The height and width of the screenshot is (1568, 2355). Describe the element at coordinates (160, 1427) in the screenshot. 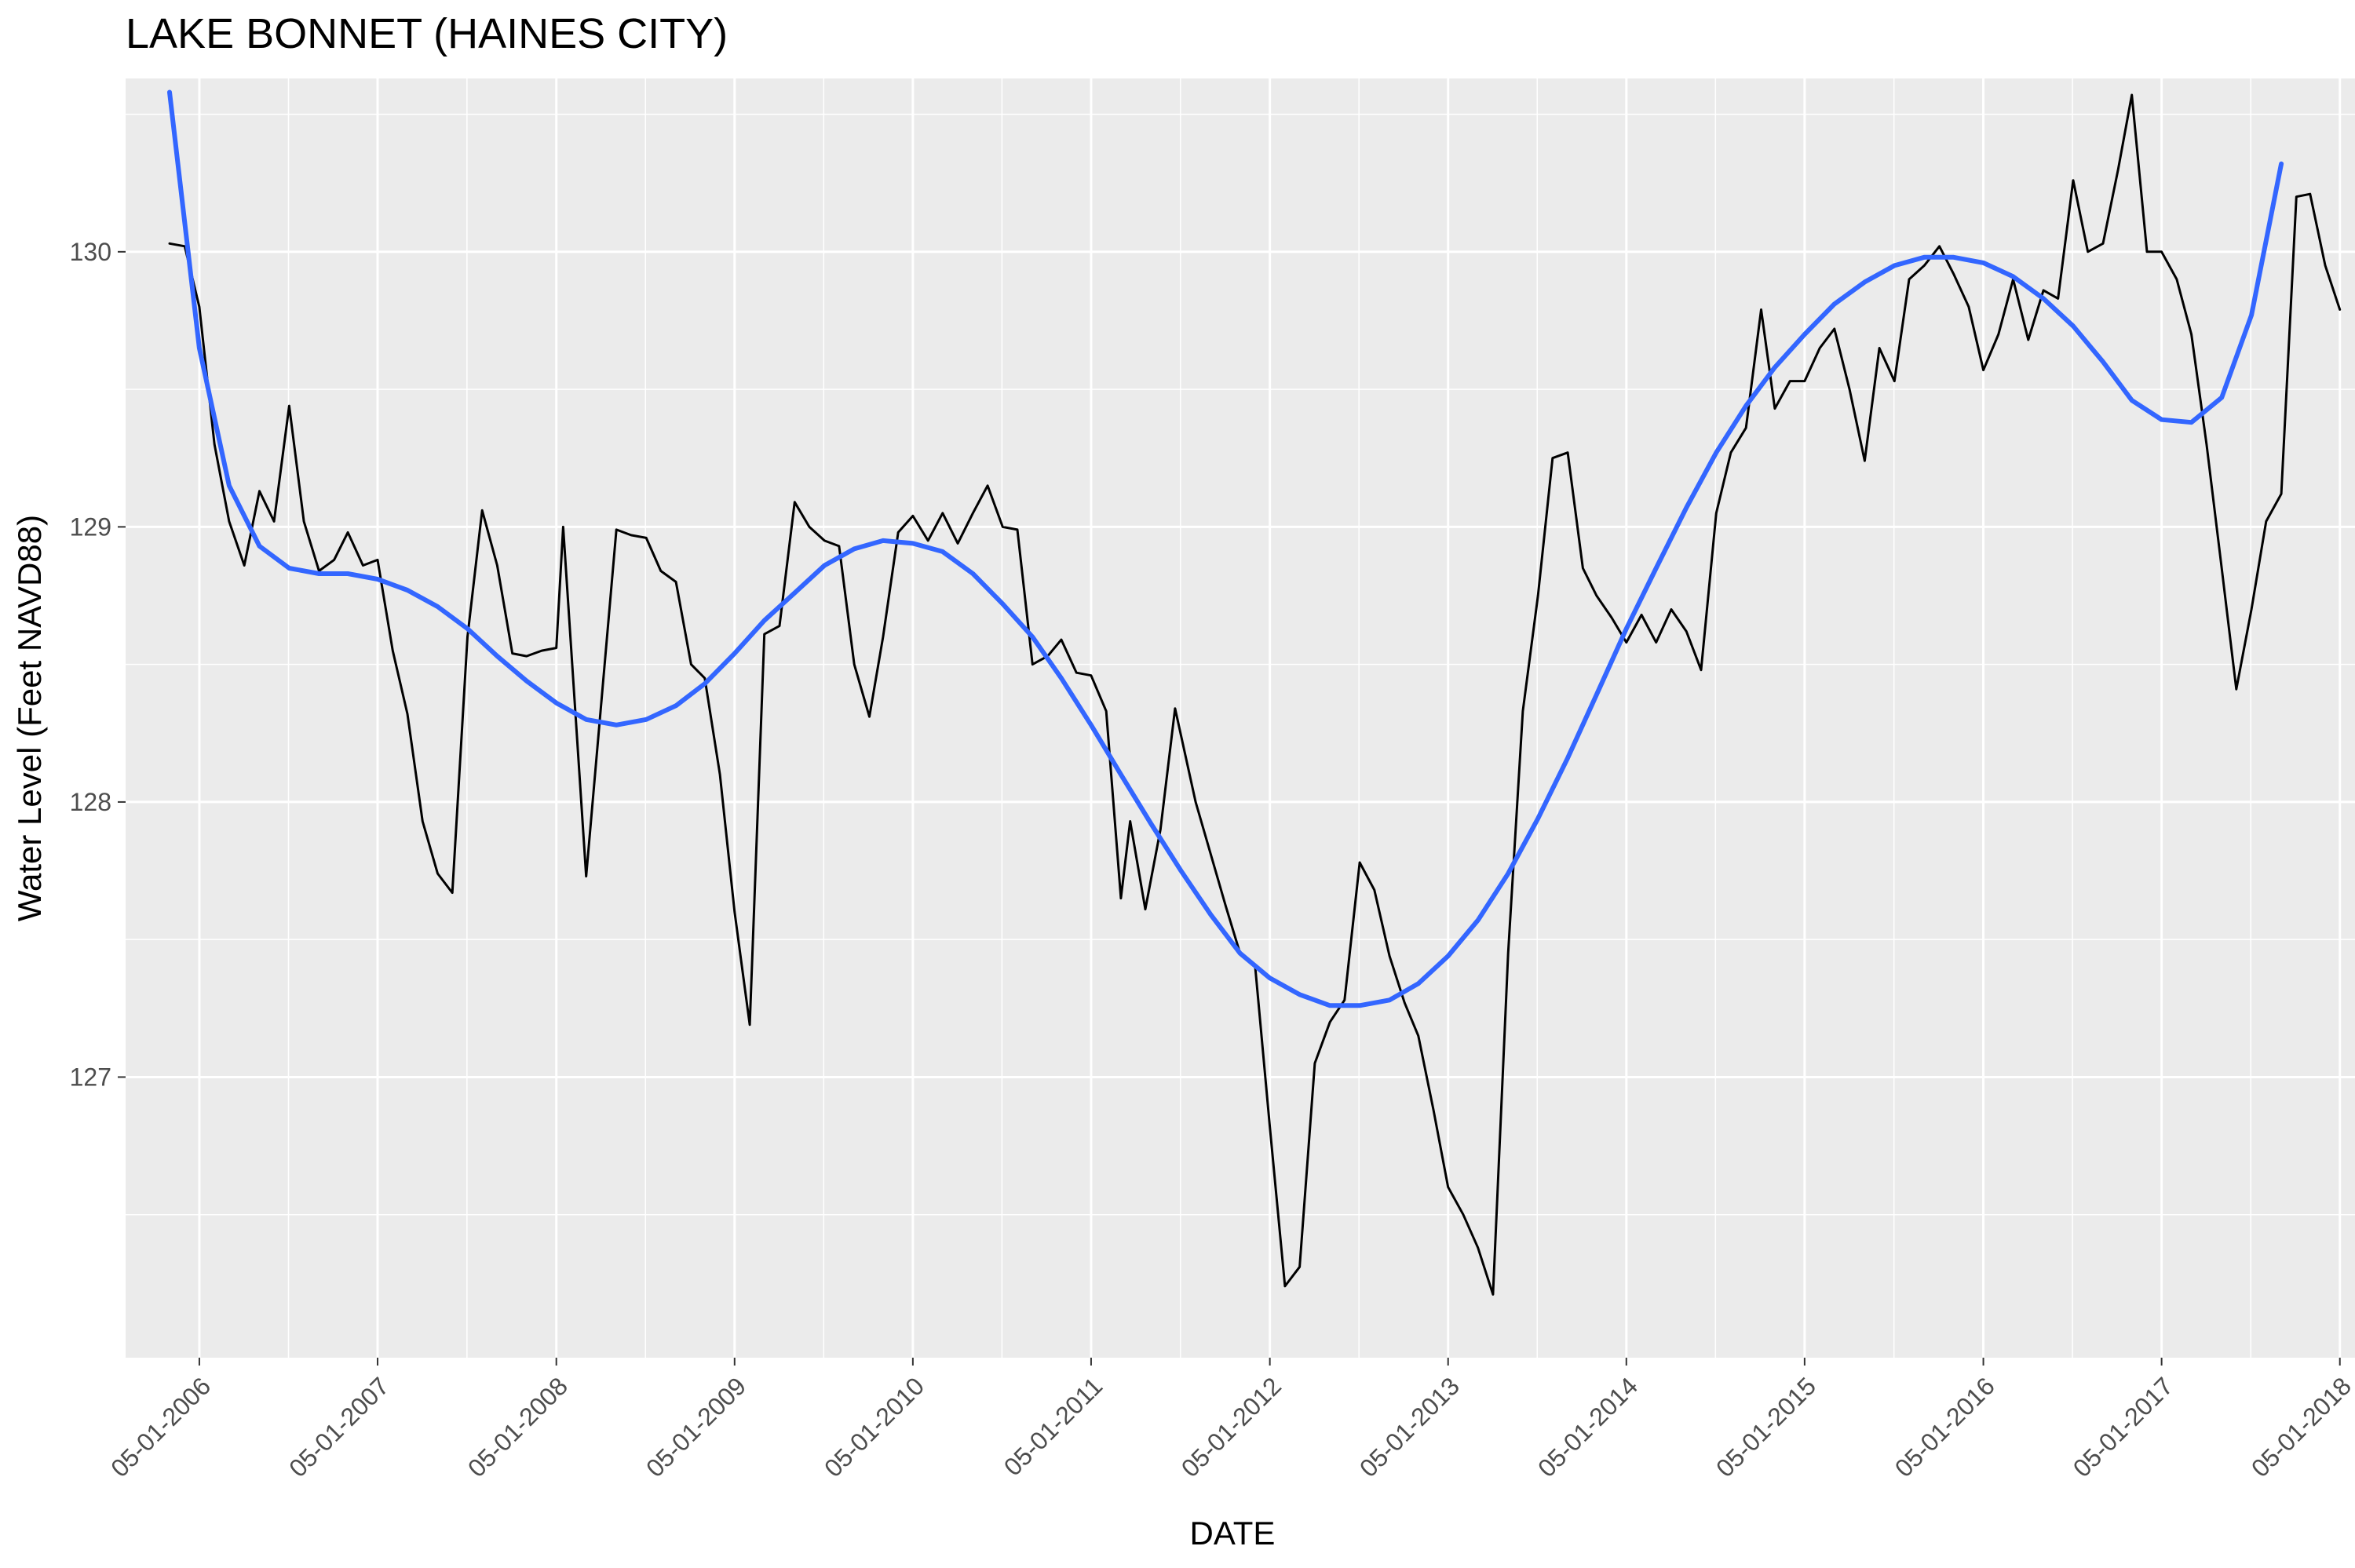

I see `x-tick-label: 05-01-2006` at that location.